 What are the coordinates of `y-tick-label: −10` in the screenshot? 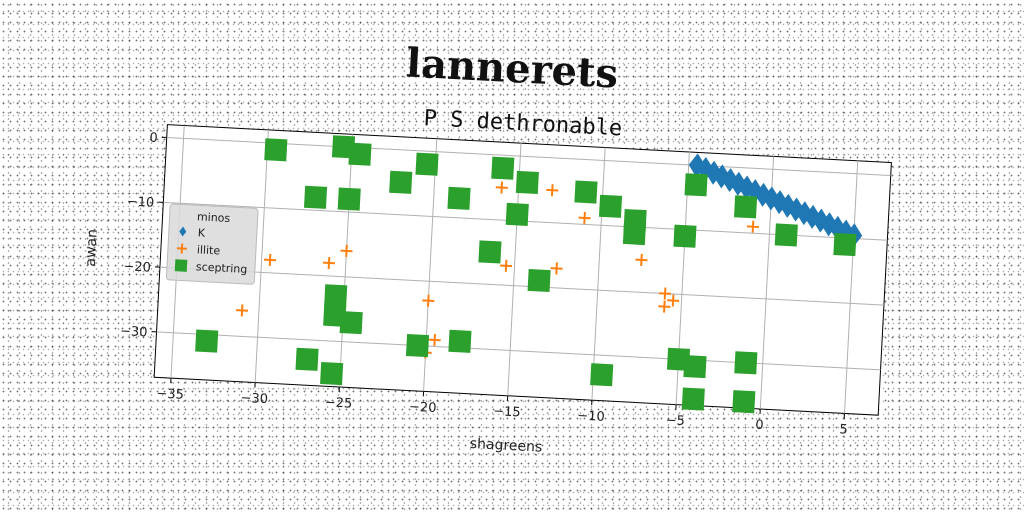 It's located at (140, 202).